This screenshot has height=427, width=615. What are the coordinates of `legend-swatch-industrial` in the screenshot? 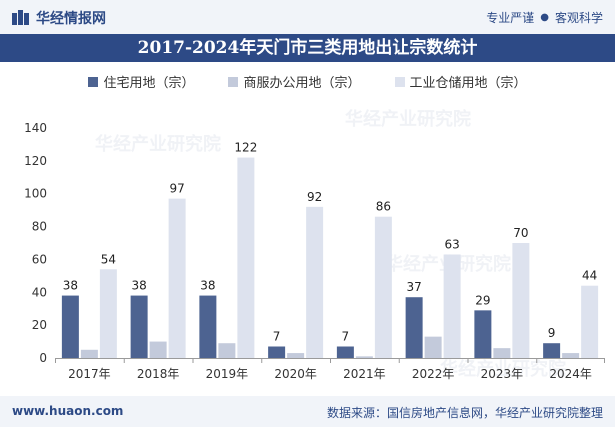 It's located at (399, 81).